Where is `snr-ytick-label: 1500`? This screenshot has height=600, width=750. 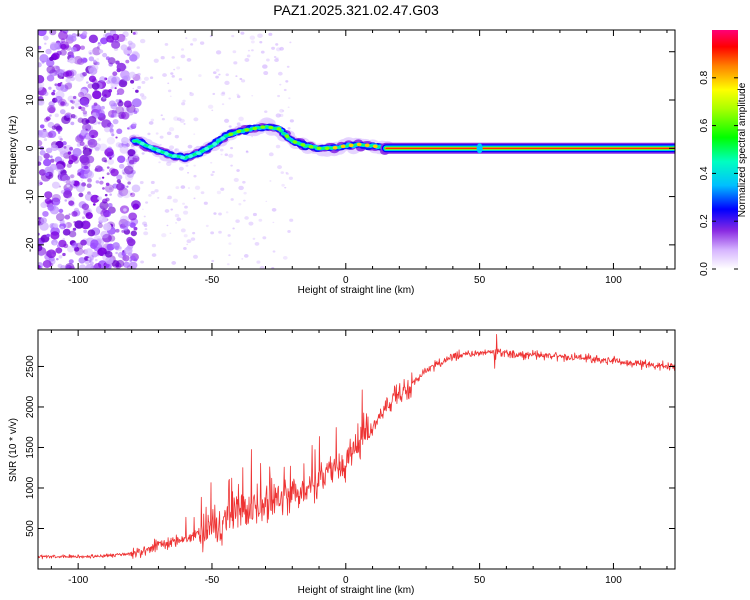 snr-ytick-label: 1500 is located at coordinates (30, 447).